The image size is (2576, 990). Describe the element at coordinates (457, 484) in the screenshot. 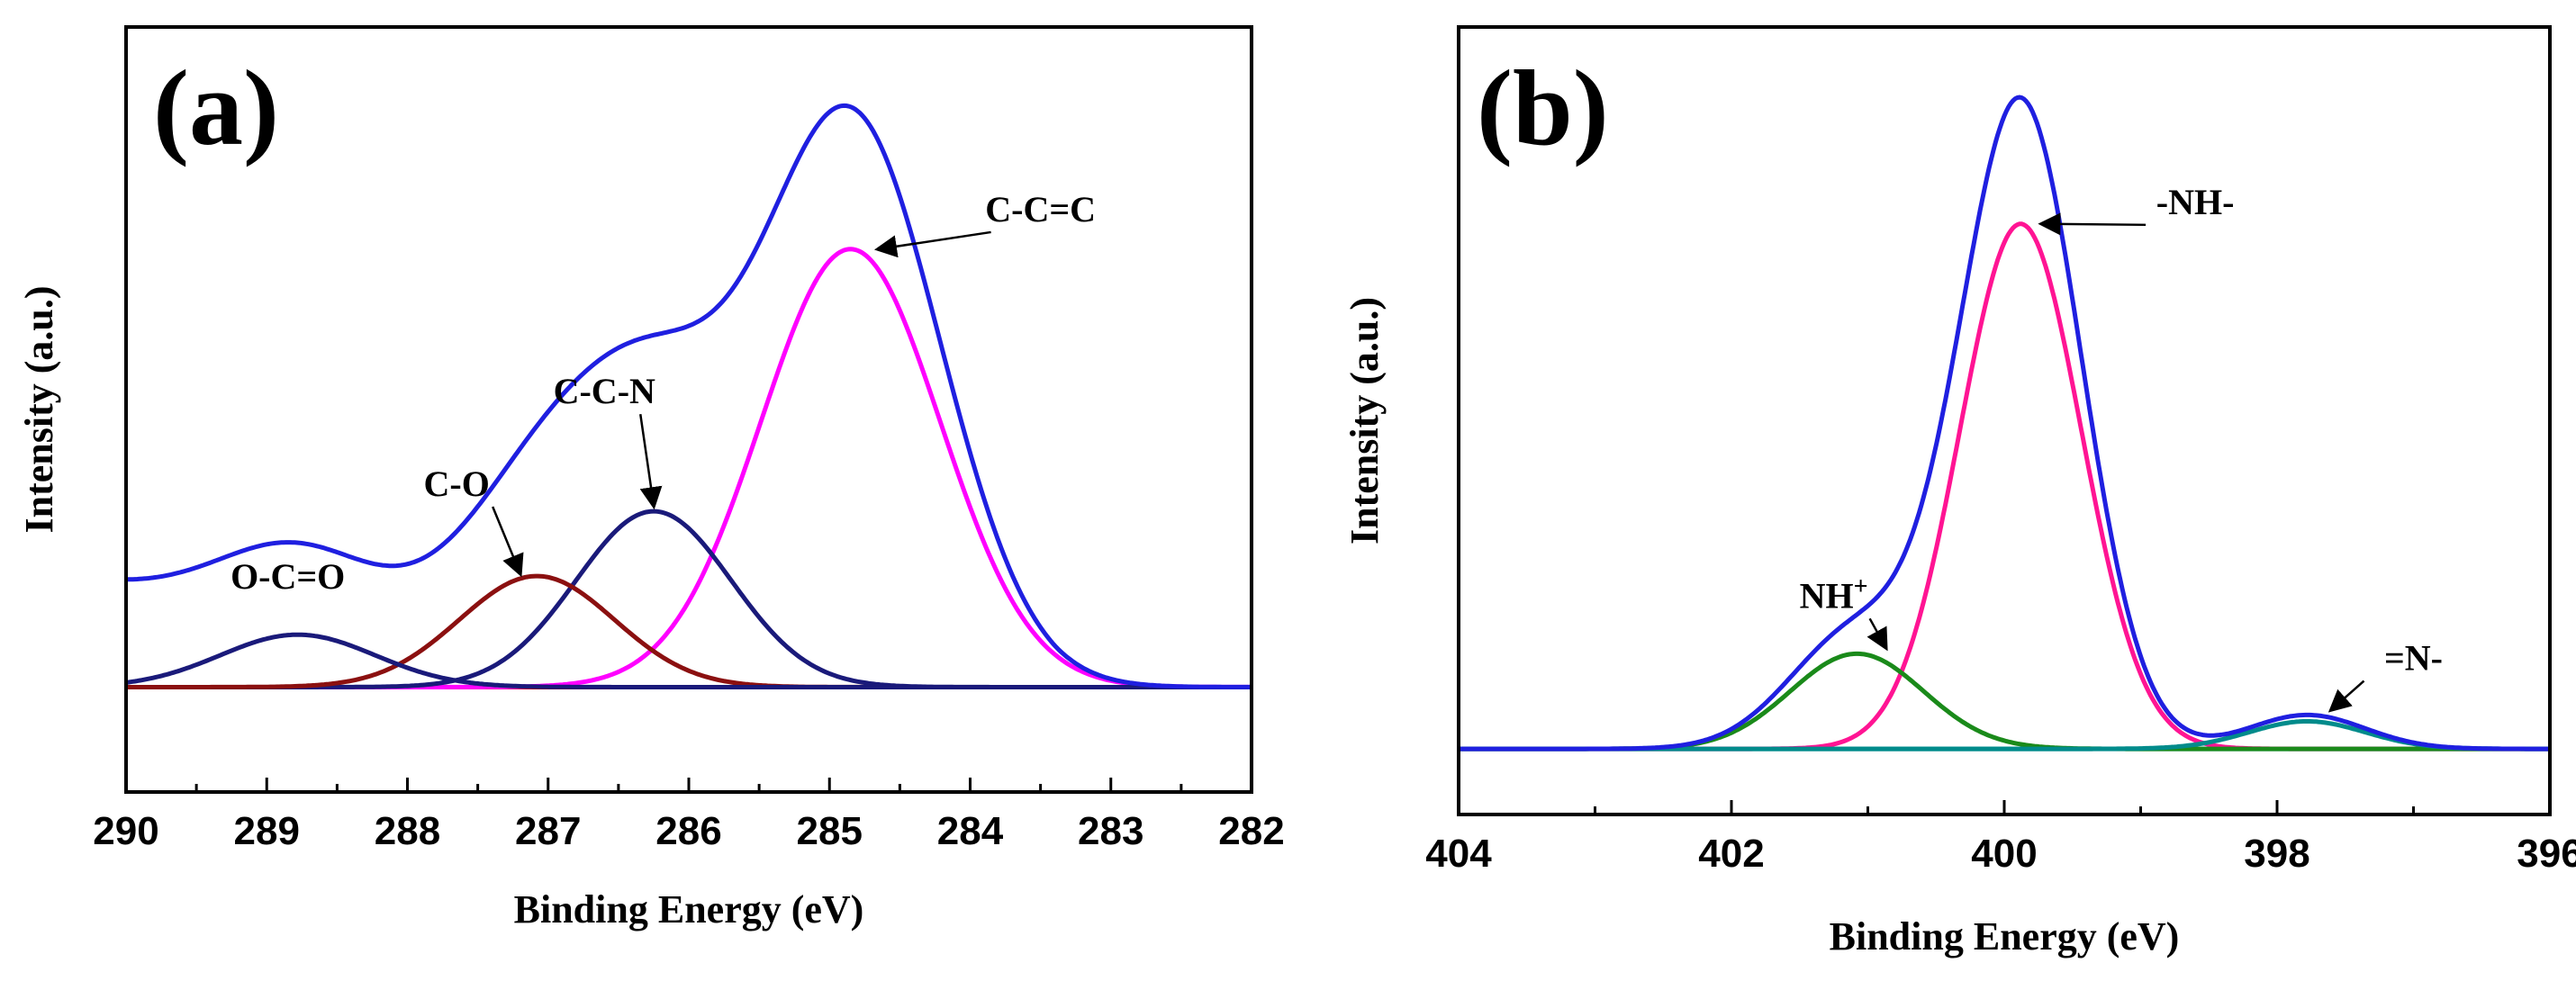

I see `peak-annotation-c-o: C-O` at that location.